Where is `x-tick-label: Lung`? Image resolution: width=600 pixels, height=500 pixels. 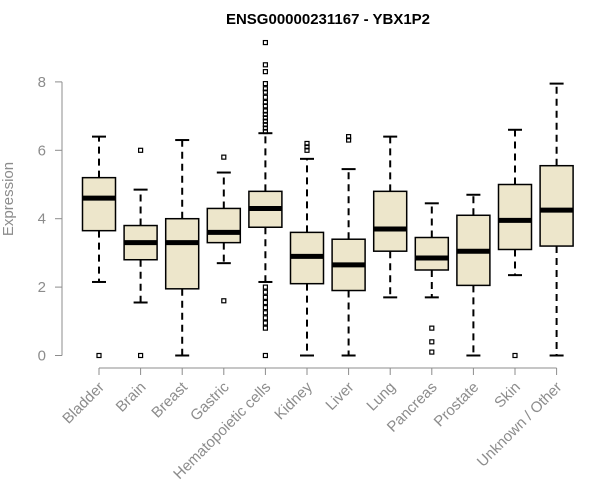
x-tick-label: Lung is located at coordinates (381, 397).